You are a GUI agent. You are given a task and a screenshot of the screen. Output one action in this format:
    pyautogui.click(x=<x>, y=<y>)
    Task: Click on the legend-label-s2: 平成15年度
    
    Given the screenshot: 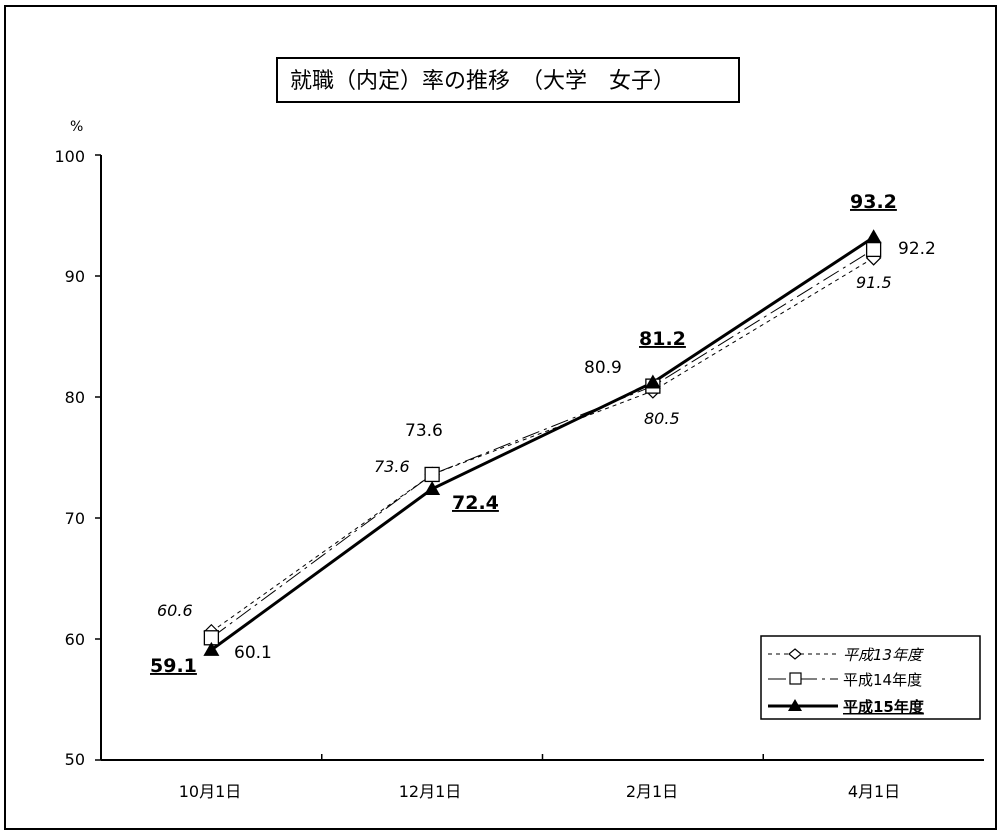 What is the action you would take?
    pyautogui.click(x=884, y=707)
    